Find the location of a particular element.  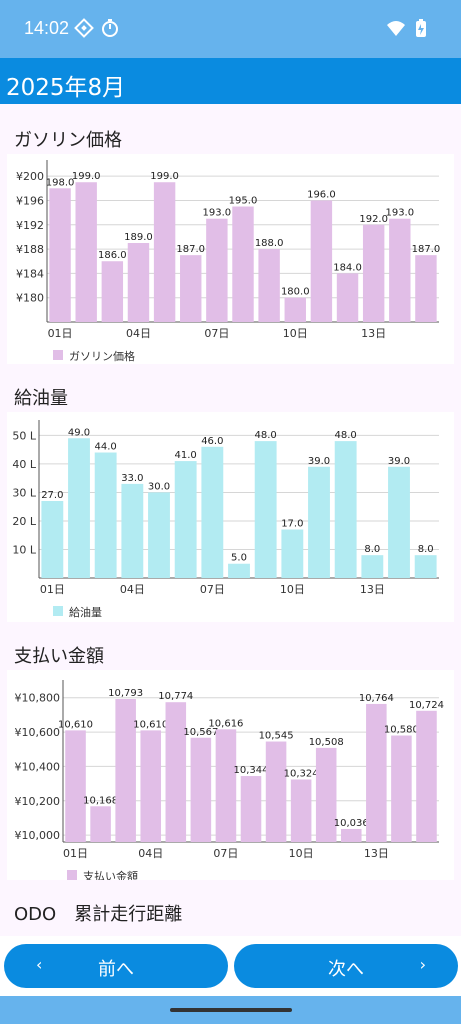

bar-value-label: 27.0 is located at coordinates (52, 495).